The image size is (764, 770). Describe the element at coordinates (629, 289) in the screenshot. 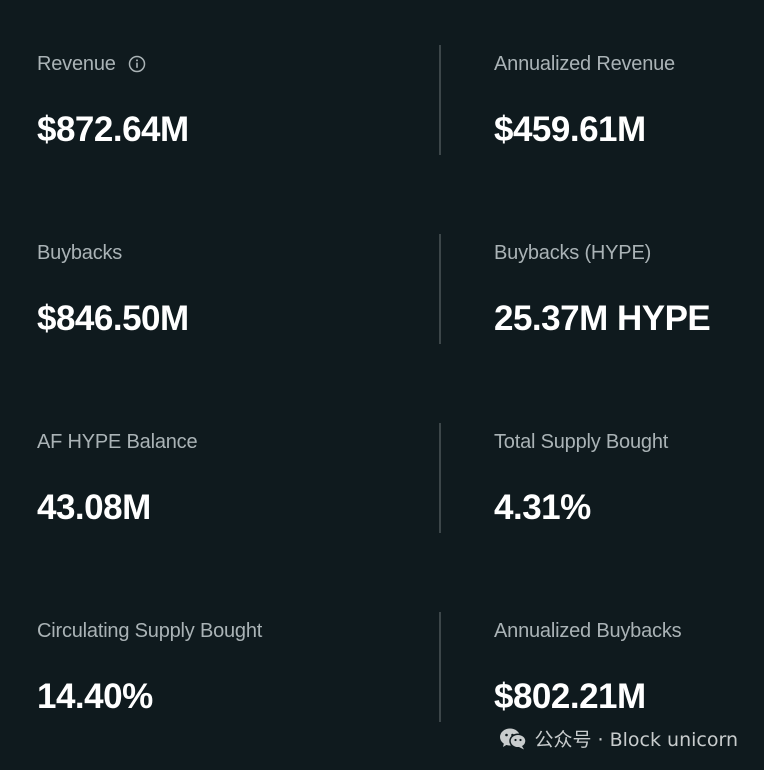

I see `metric-buybacks-hype: Buybacks (HYPE) 25.37M HYPE` at that location.